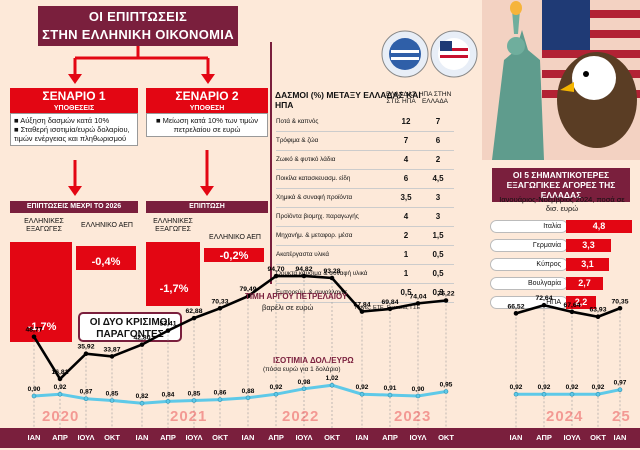 This screenshot has width=640, height=450. What do you see at coordinates (168, 394) in the screenshot?
I see `fx-value-label: 0,84` at bounding box center [168, 394].